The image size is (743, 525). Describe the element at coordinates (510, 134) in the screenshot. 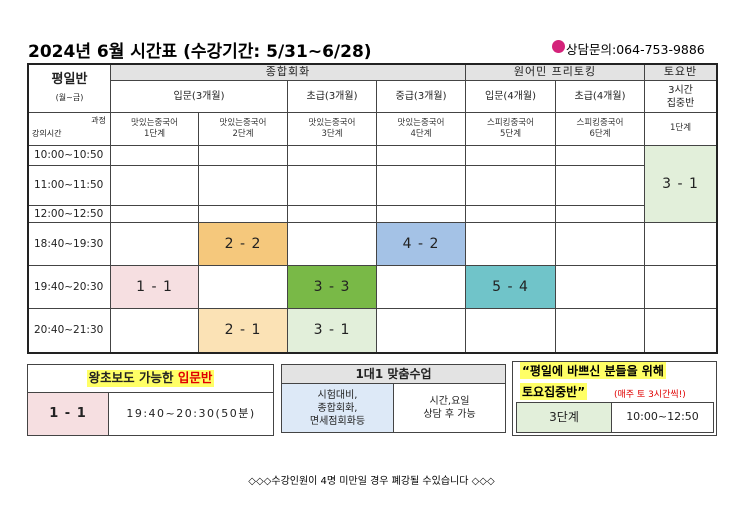

I see `course-line: 5단계` at that location.